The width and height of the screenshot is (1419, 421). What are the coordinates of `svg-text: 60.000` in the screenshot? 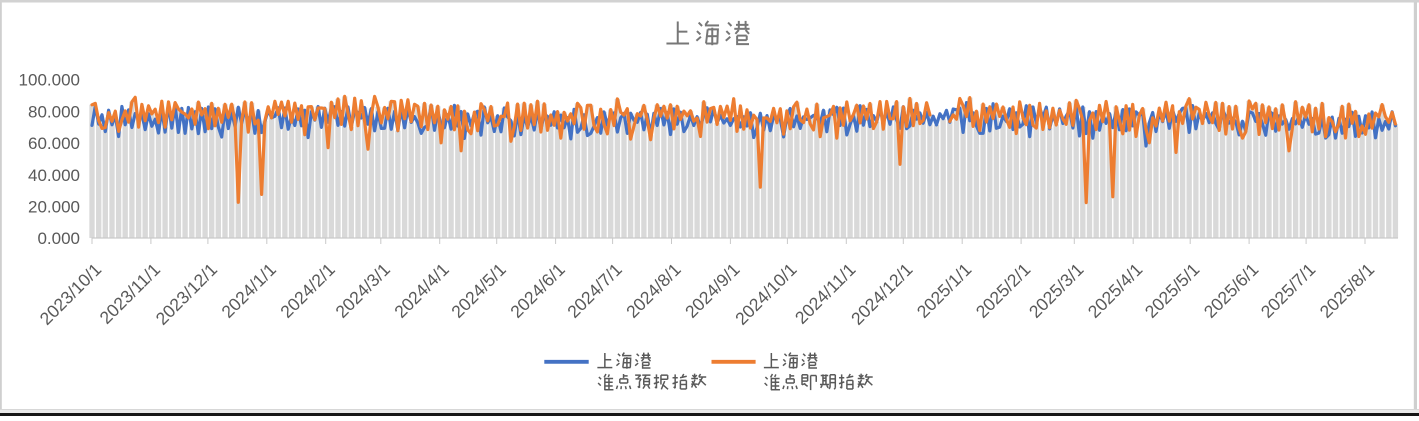 It's located at (54, 143).